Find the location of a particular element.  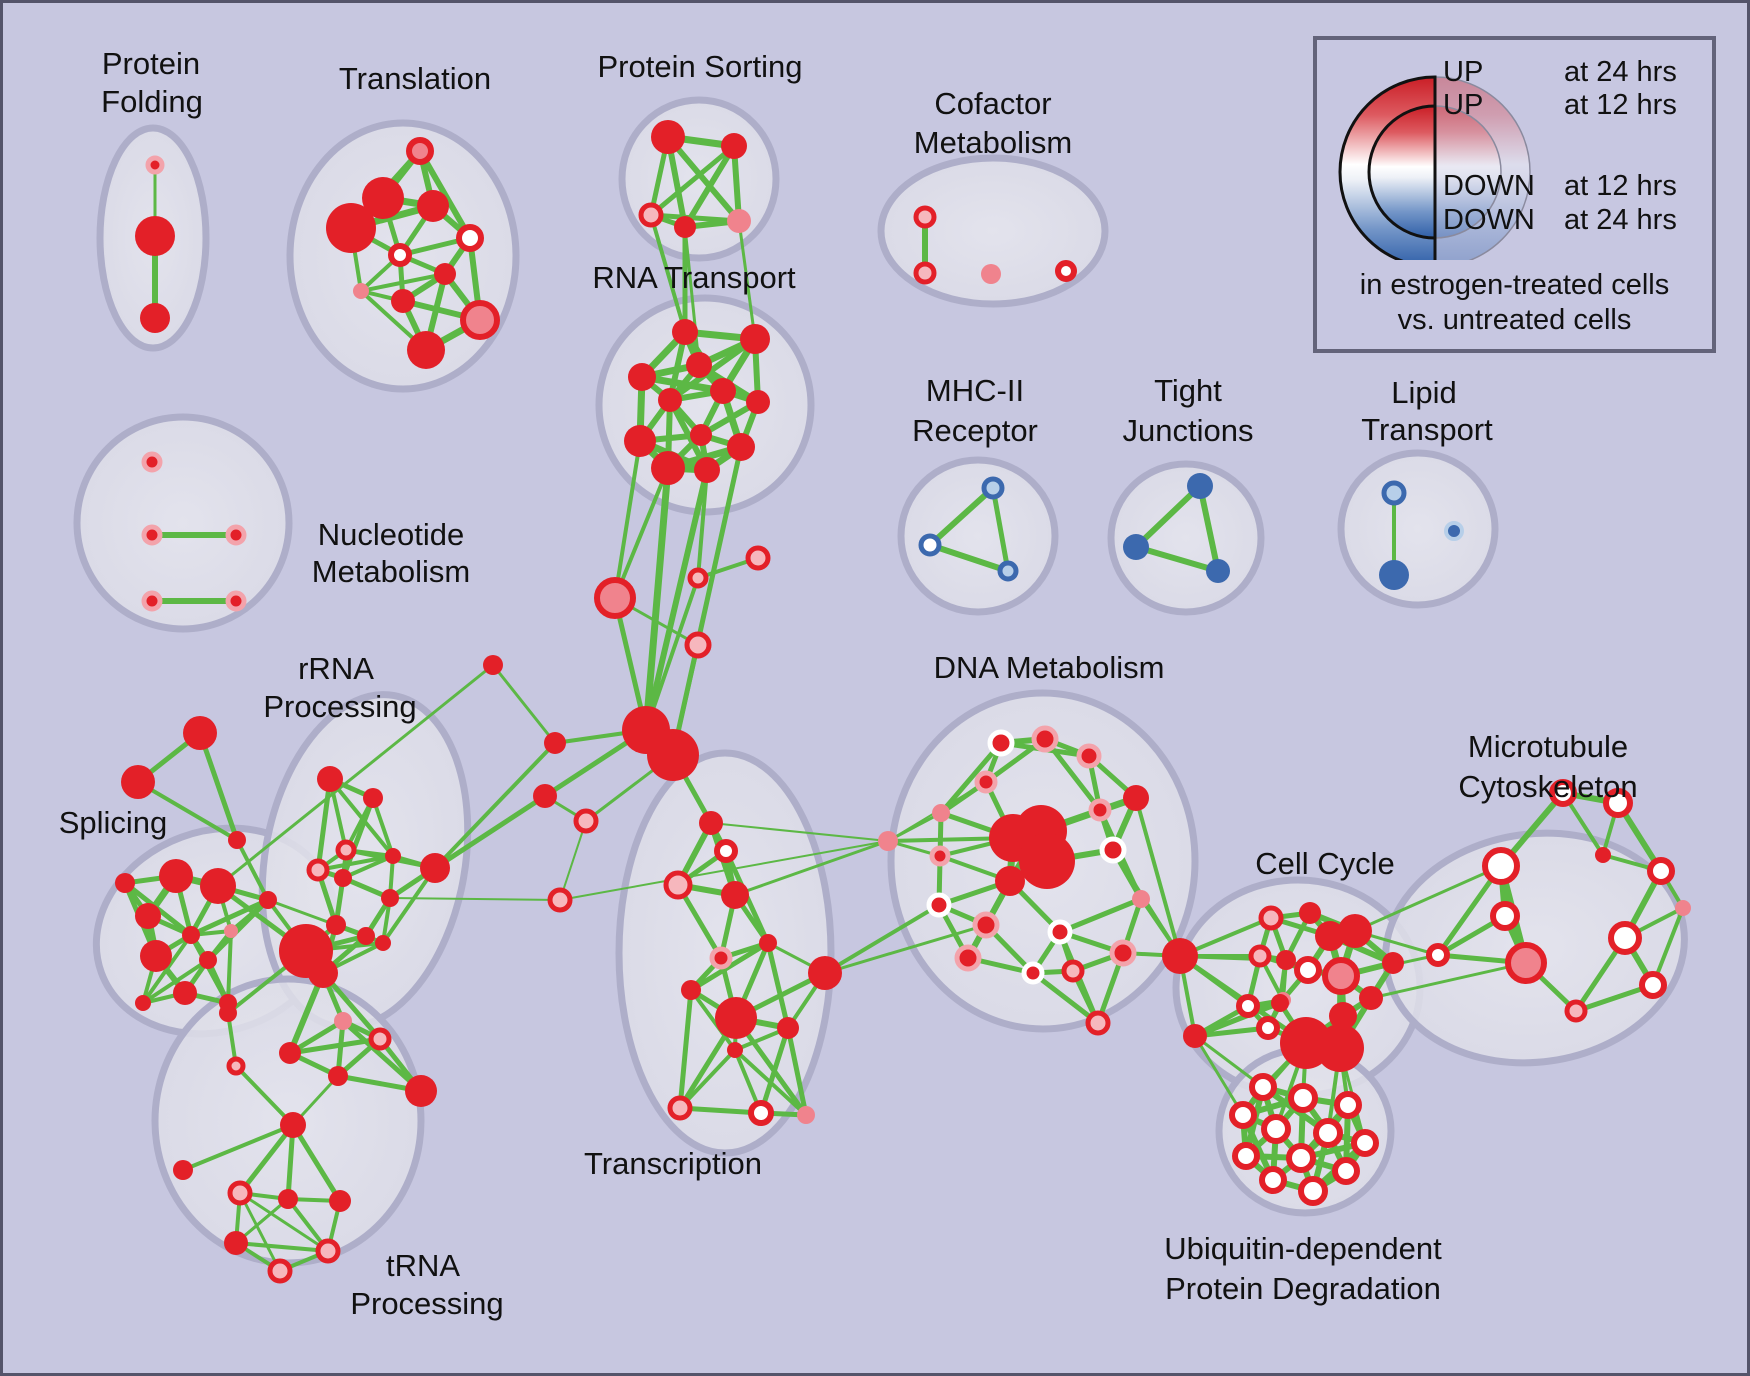

gene-node-splicing_outliers is located at coordinates (237, 840).